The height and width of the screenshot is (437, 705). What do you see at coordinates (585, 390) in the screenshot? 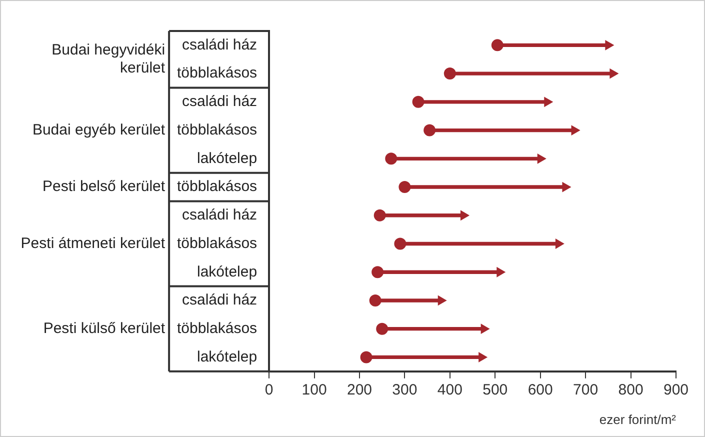
I see `x-tick-label: 700` at bounding box center [585, 390].